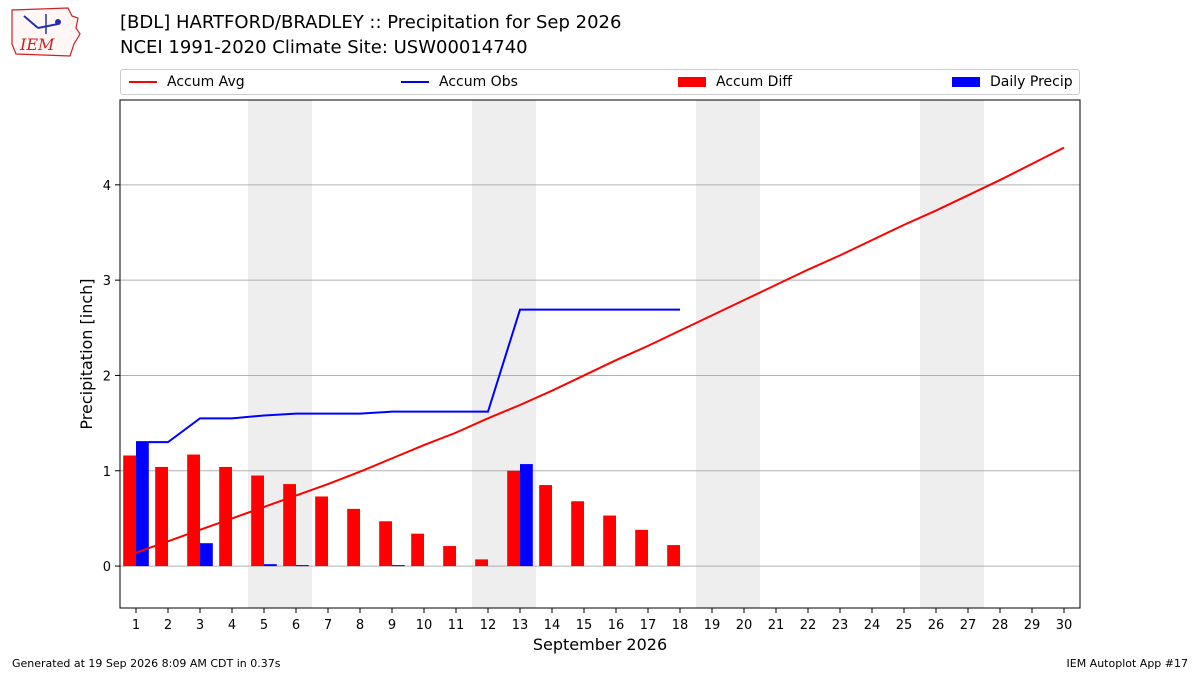 Image resolution: width=1200 pixels, height=675 pixels. What do you see at coordinates (136, 625) in the screenshot?
I see `x-tick-label-1: 1` at bounding box center [136, 625].